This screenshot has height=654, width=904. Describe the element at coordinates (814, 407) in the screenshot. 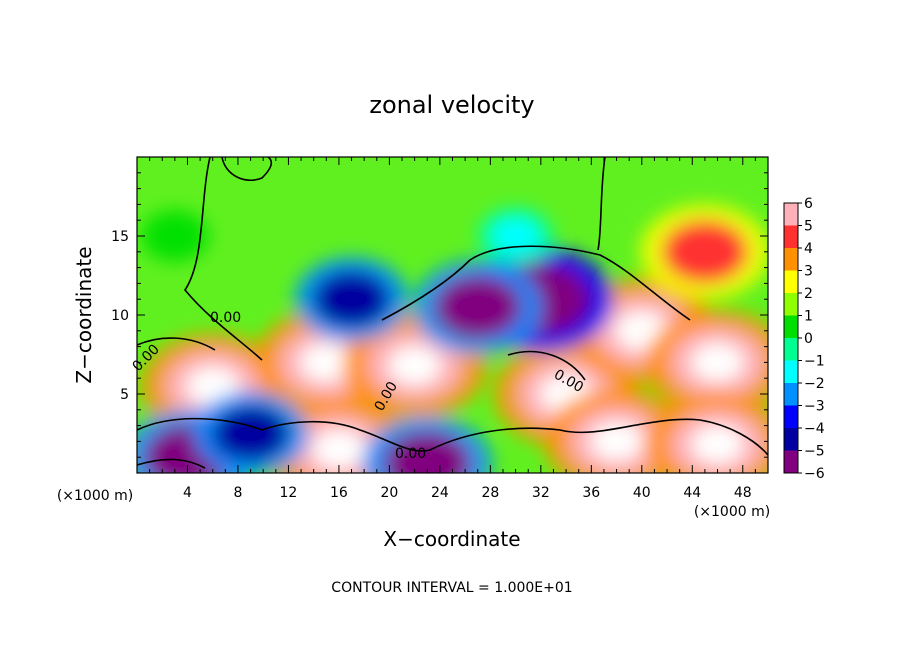

I see `colorbar-label: −3` at that location.